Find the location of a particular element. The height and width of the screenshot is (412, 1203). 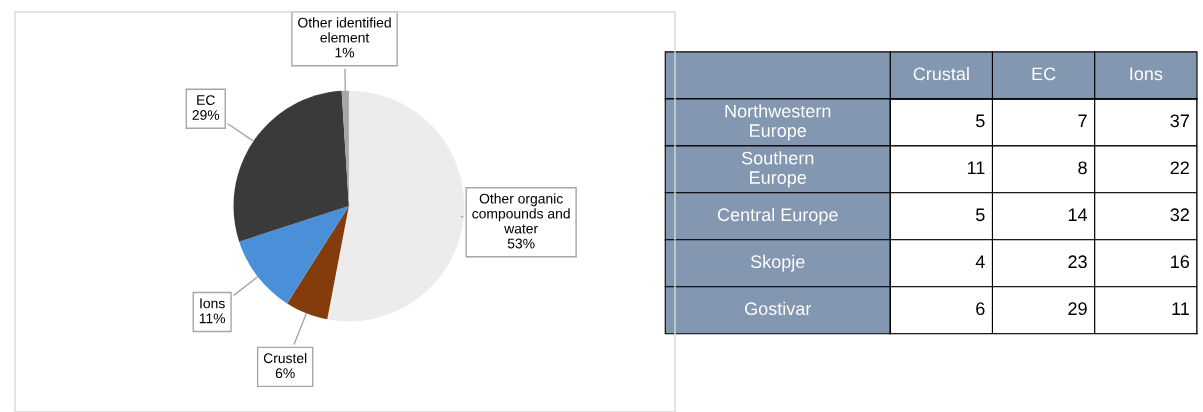

slice-label: Other identified element is located at coordinates (344, 30).